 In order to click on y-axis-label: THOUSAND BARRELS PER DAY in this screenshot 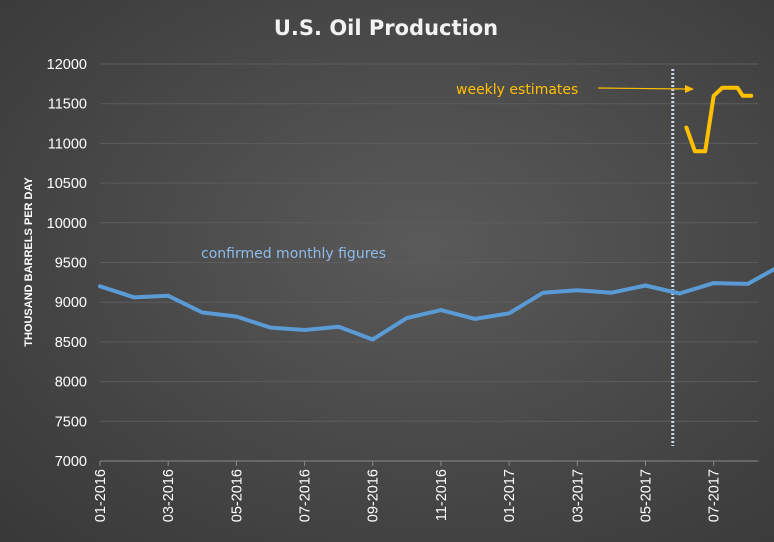, I will do `click(29, 262)`.